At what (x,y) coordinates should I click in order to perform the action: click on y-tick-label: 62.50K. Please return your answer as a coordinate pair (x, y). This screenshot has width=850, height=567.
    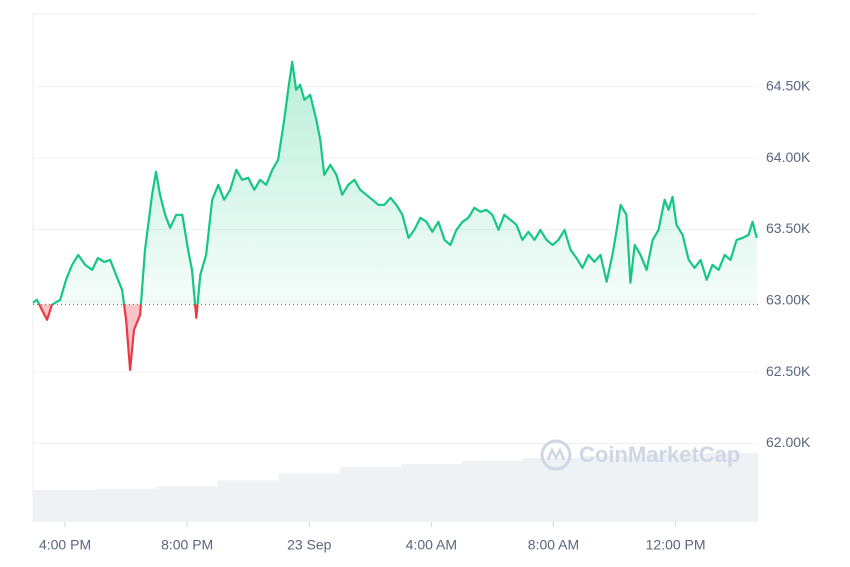
    Looking at the image, I should click on (788, 371).